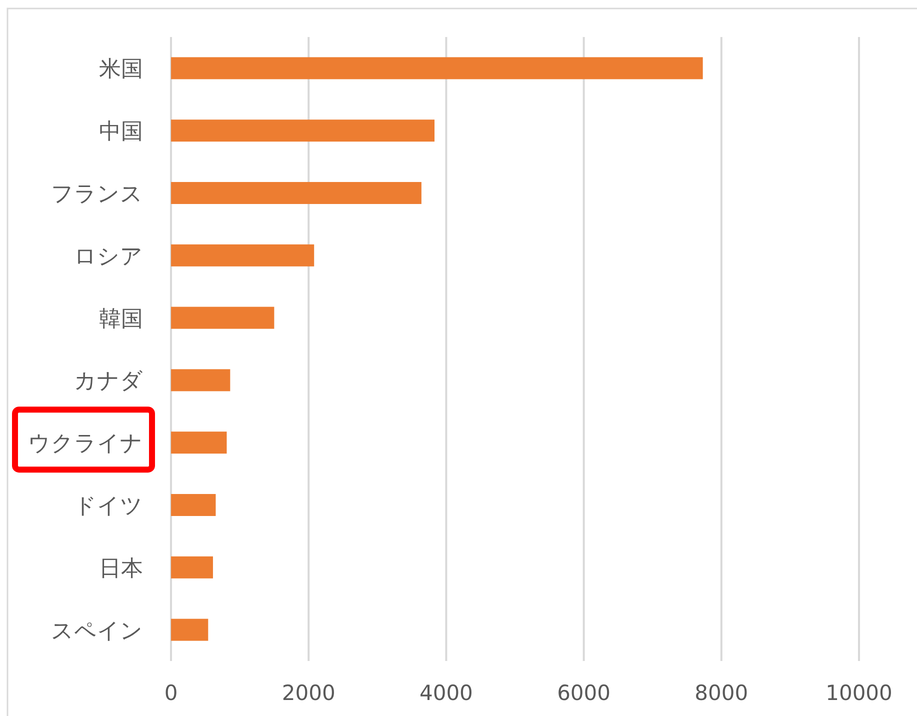 The image size is (917, 716). Describe the element at coordinates (85, 444) in the screenshot. I see `y-tick-label: ウクライナ` at that location.